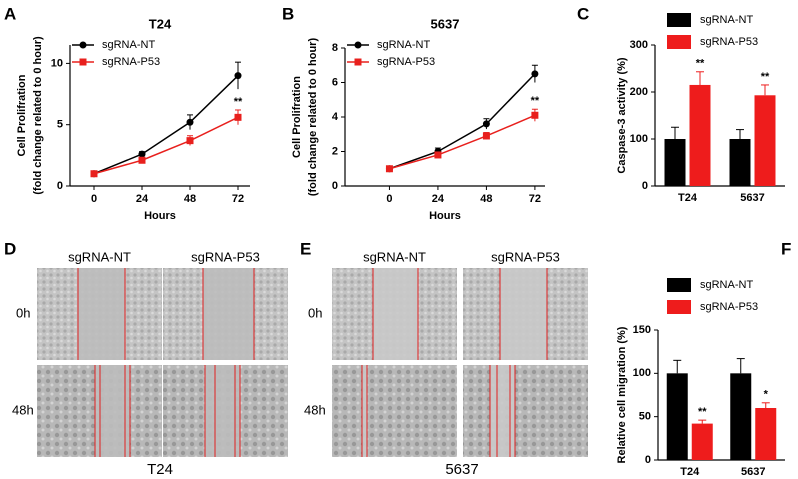 Image resolution: width=798 pixels, height=479 pixels. What do you see at coordinates (160, 23) in the screenshot?
I see `chart-title: T24` at bounding box center [160, 23].